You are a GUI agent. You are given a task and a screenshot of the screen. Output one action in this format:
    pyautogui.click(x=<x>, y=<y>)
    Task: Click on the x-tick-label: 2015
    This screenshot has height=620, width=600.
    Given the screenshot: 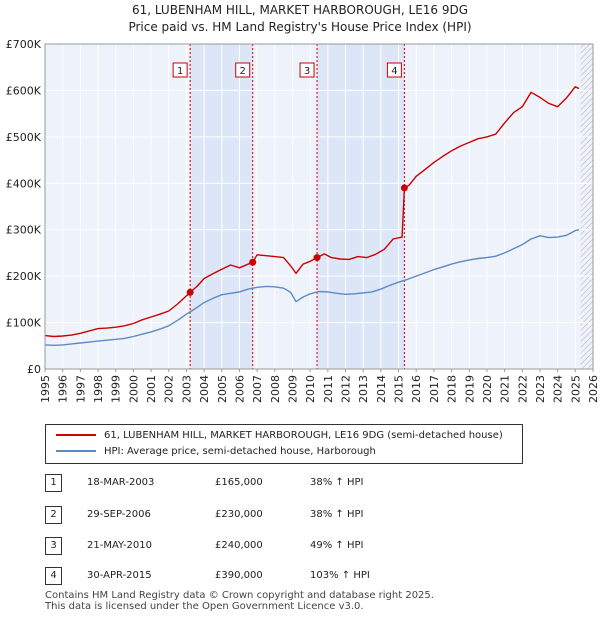 What is the action you would take?
    pyautogui.click(x=399, y=389)
    